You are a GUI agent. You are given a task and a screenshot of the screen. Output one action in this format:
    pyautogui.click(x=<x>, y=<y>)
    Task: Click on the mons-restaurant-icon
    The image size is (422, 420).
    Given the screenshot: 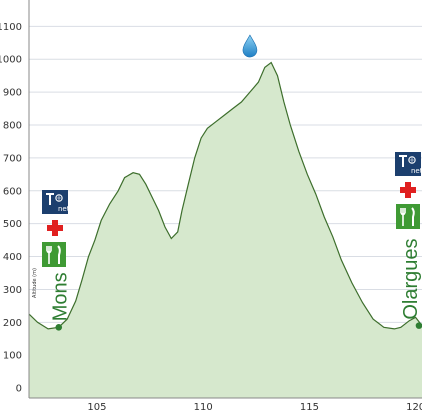 What is the action you would take?
    pyautogui.click(x=54, y=254)
    